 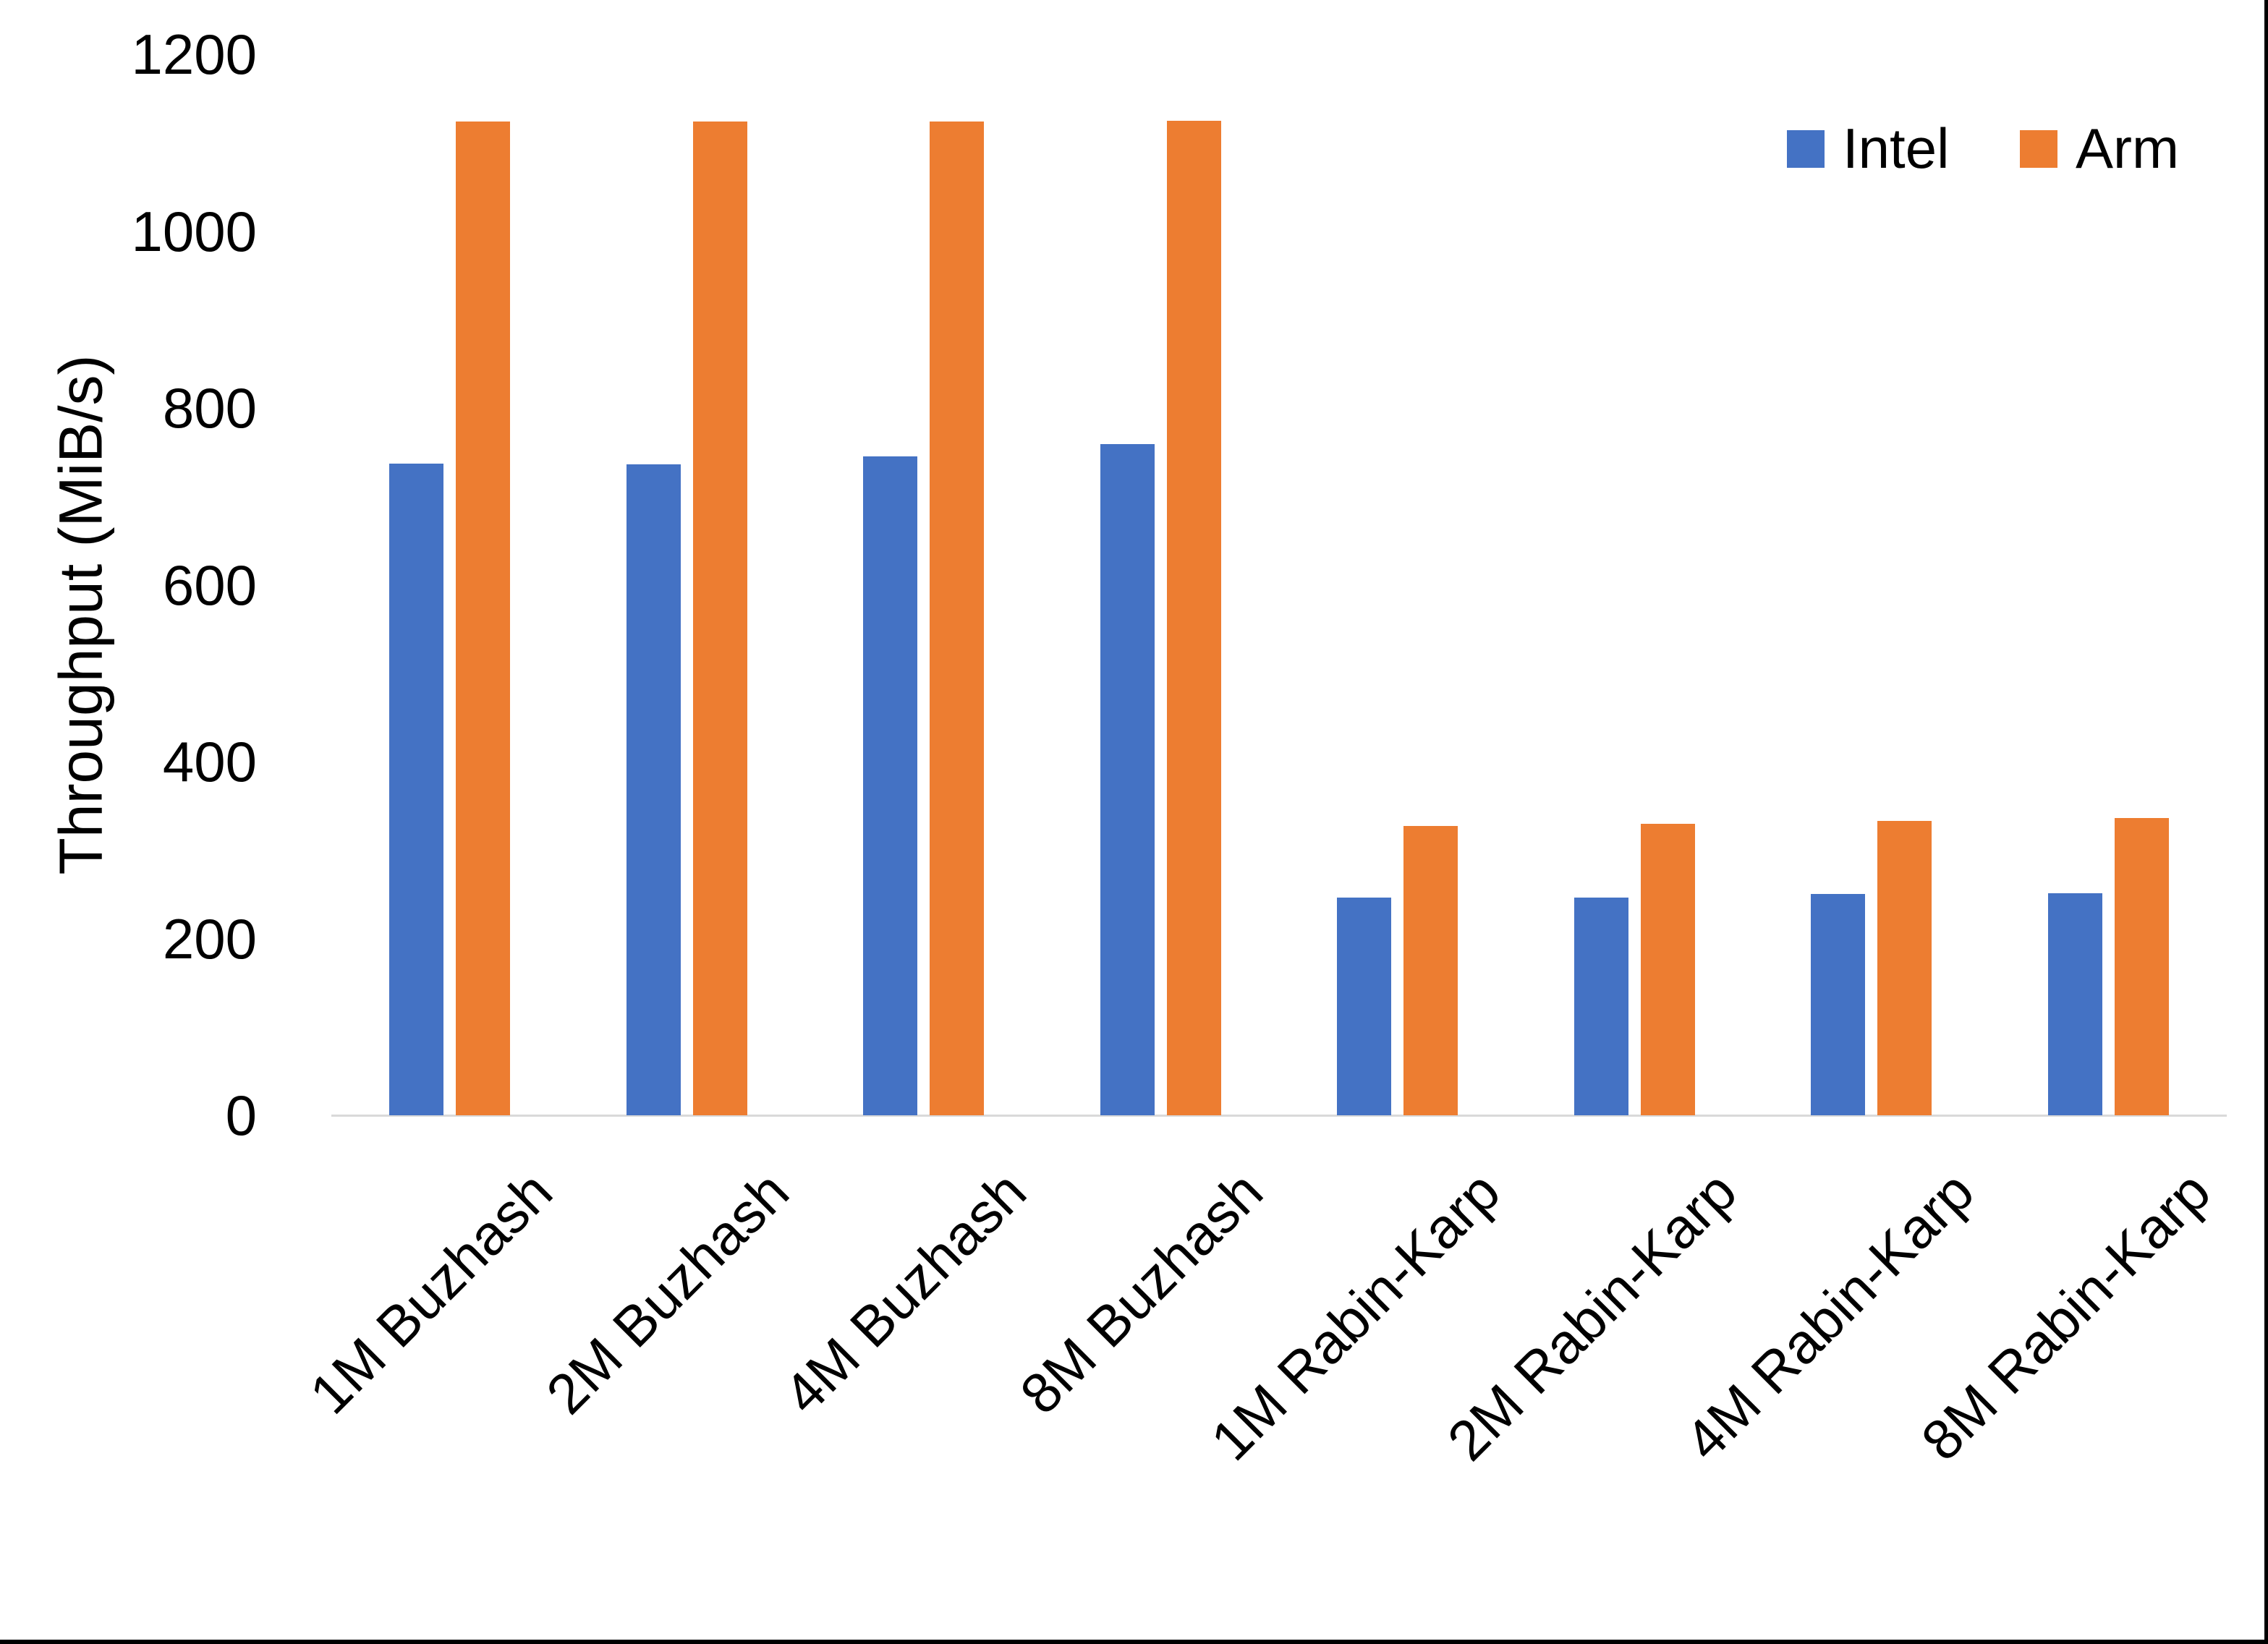 I want to click on y-tick-label-600: 600, so click(x=209, y=585).